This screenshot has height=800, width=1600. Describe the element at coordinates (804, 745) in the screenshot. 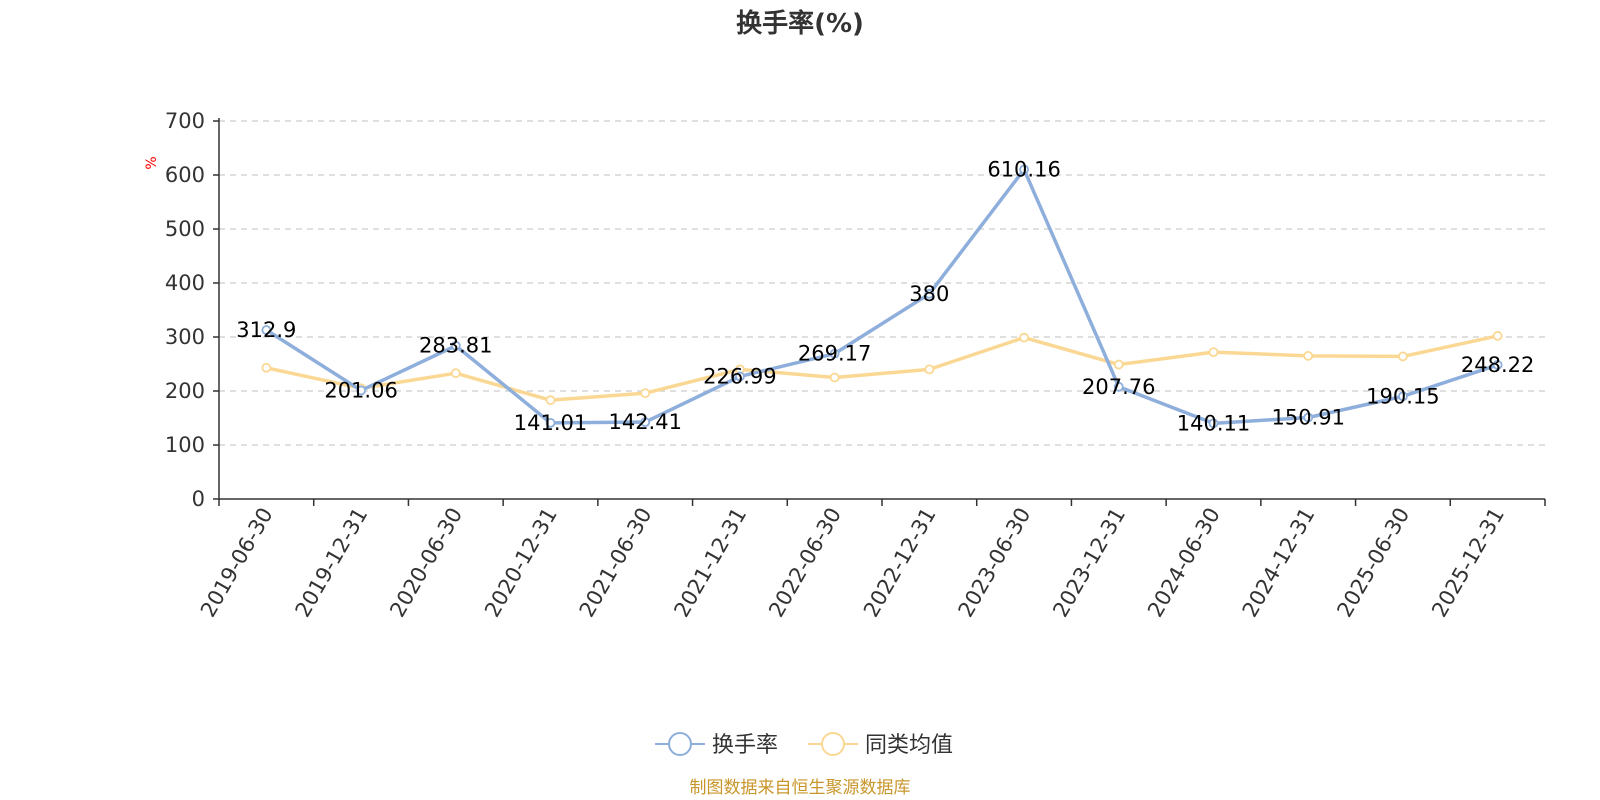

I see `legend: 换手率 同类均值` at that location.